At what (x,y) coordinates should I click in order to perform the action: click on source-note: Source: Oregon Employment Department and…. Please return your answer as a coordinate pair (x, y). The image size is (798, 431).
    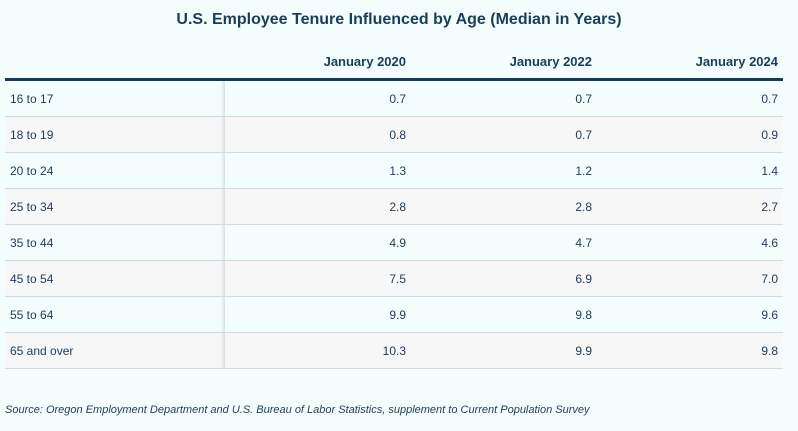
    Looking at the image, I should click on (297, 410).